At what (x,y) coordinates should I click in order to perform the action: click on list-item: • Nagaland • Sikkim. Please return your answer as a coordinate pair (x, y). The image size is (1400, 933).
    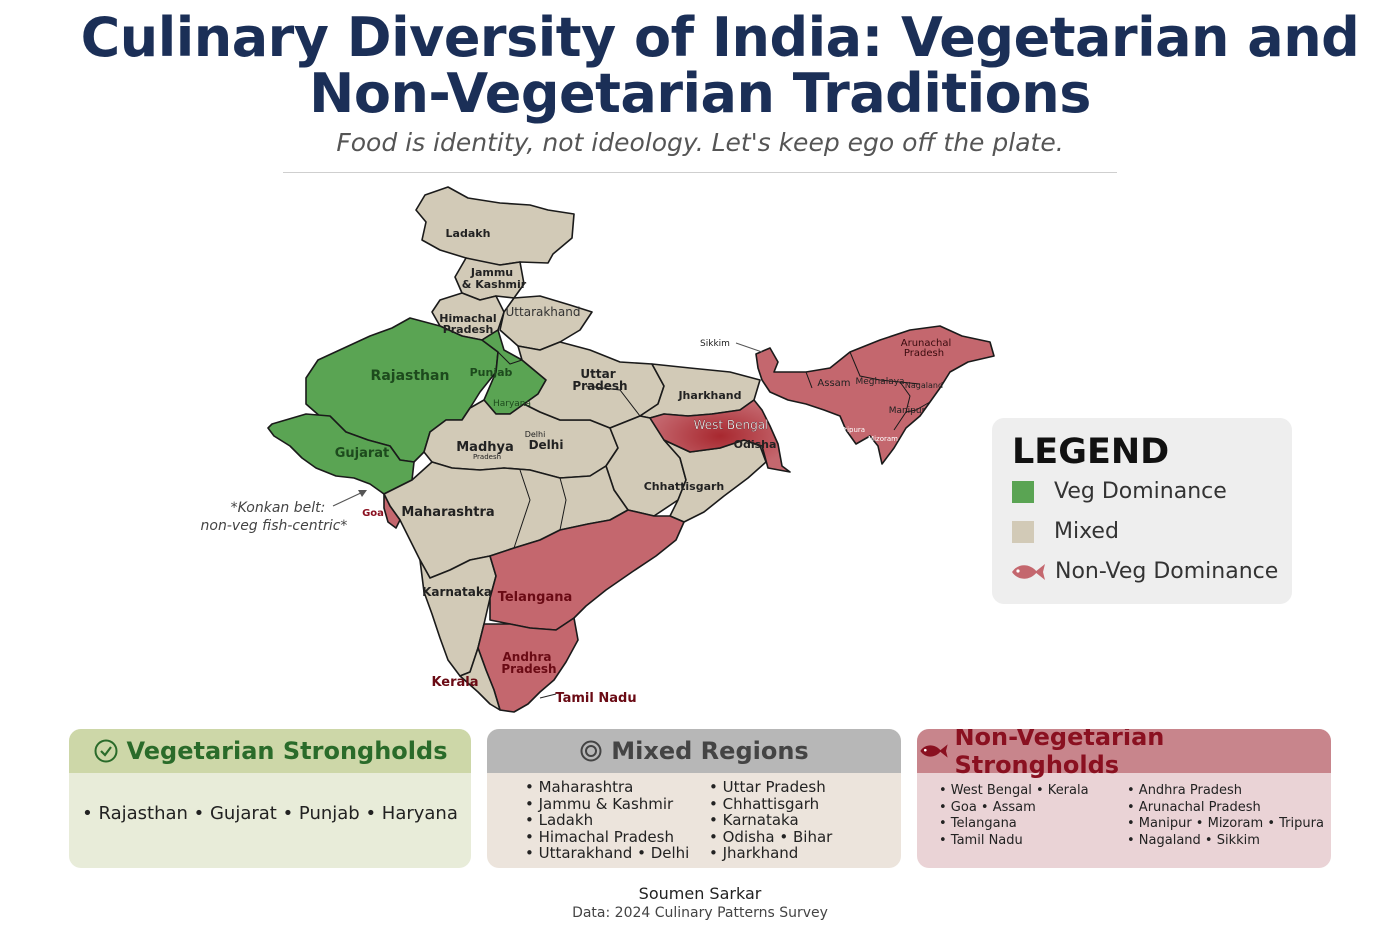
    Looking at the image, I should click on (1193, 840).